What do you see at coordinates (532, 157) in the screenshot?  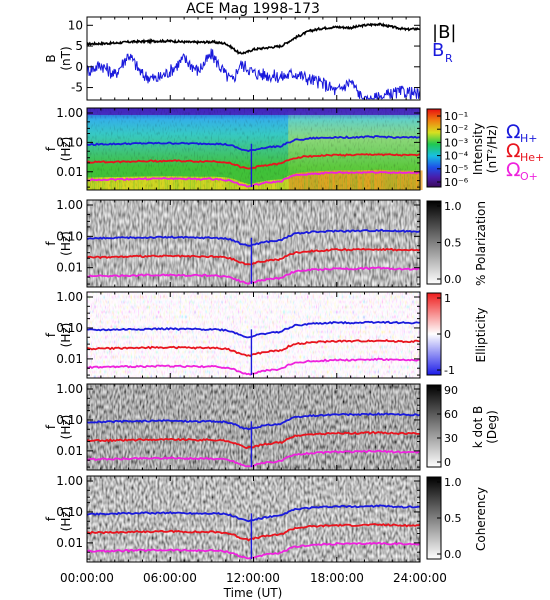 I see `gyro-label-sub: He+` at bounding box center [532, 157].